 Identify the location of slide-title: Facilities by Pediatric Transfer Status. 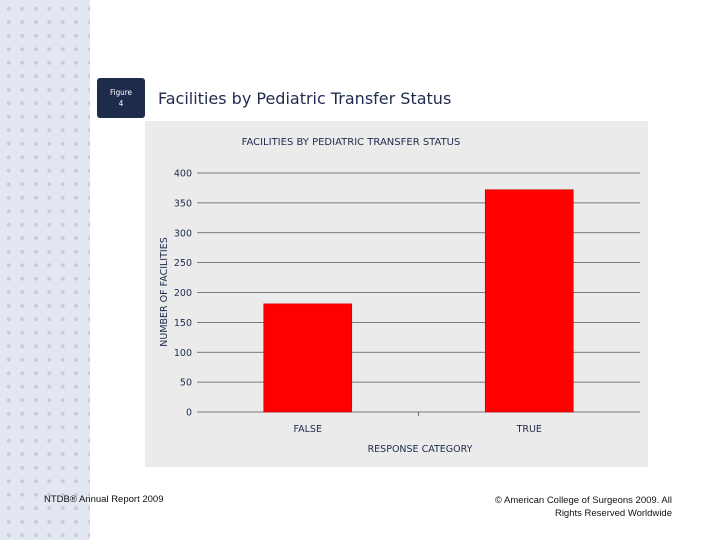
(305, 98).